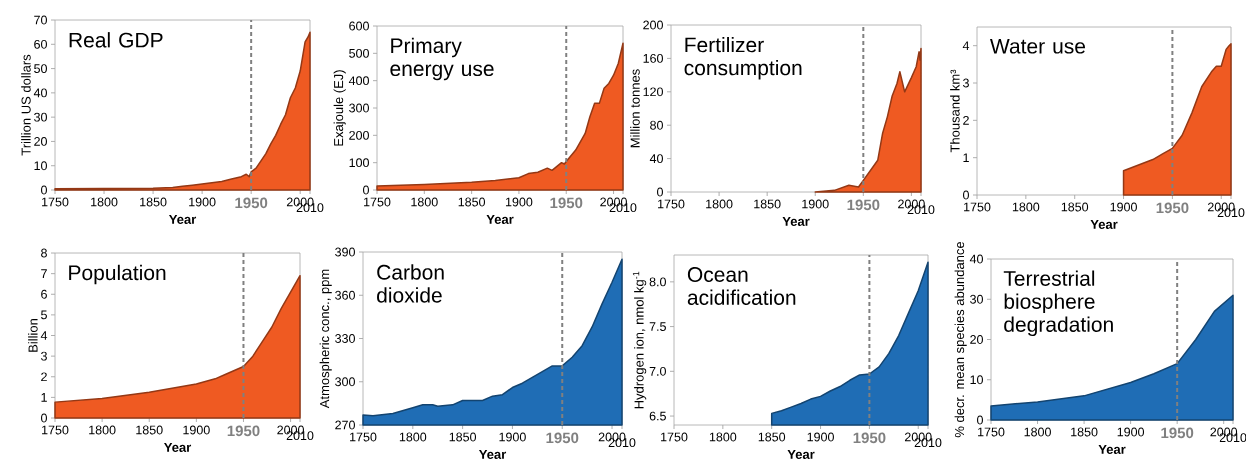 This screenshot has height=467, width=1246. What do you see at coordinates (410, 283) in the screenshot?
I see `text: Carbon dioxide` at bounding box center [410, 283].